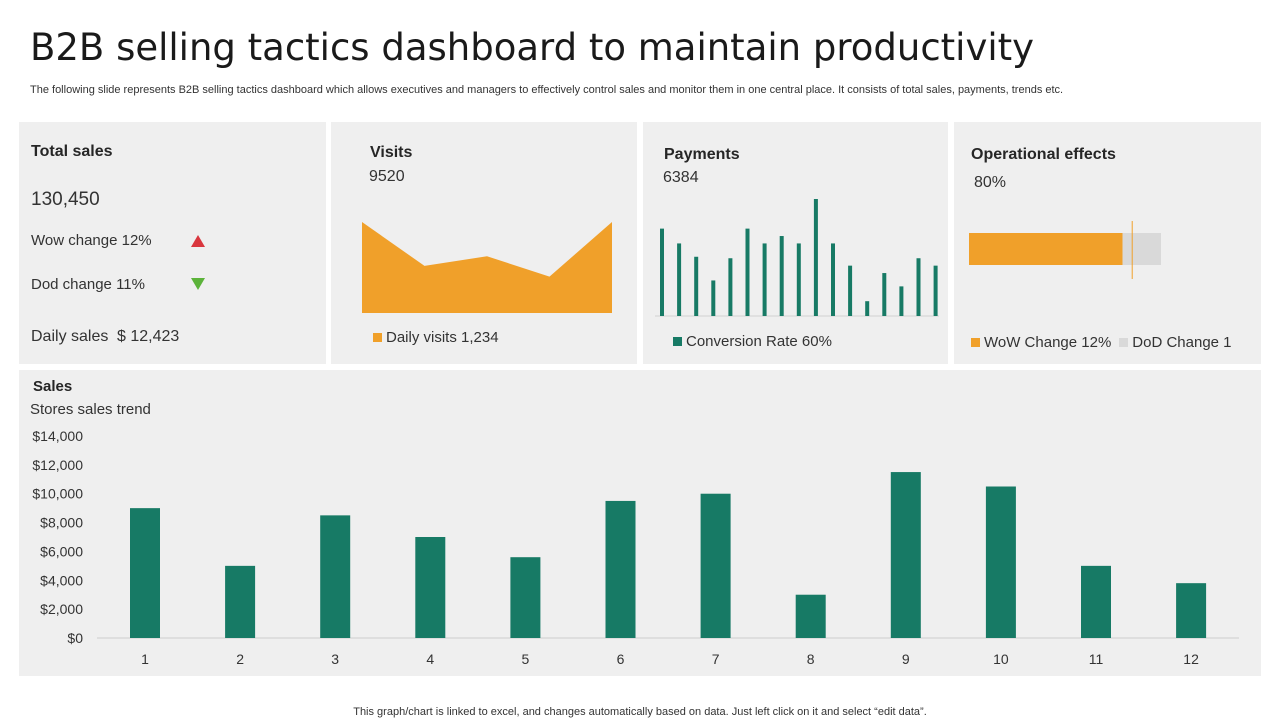 This screenshot has height=720, width=1280. Describe the element at coordinates (61, 551) in the screenshot. I see `y-tick-label: $6,000` at that location.